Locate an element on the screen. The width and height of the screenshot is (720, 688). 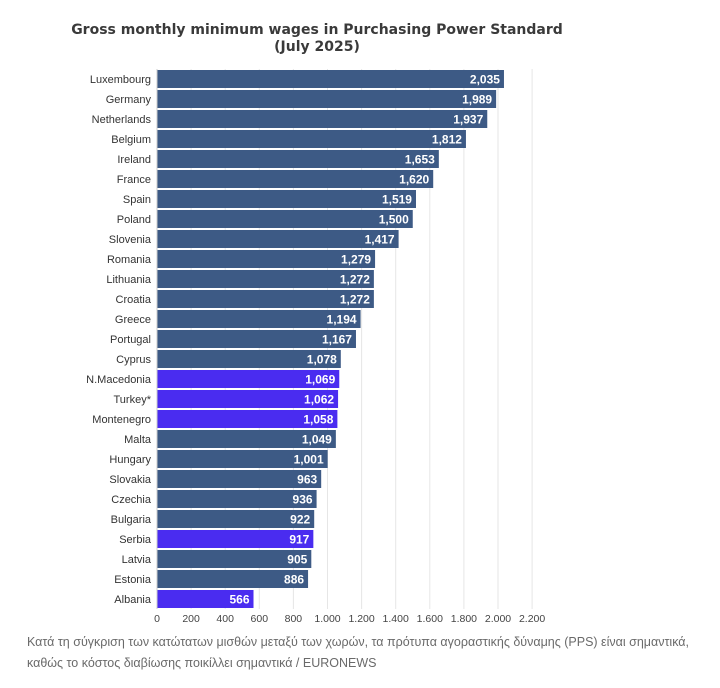
bar-ireland is located at coordinates (298, 159).